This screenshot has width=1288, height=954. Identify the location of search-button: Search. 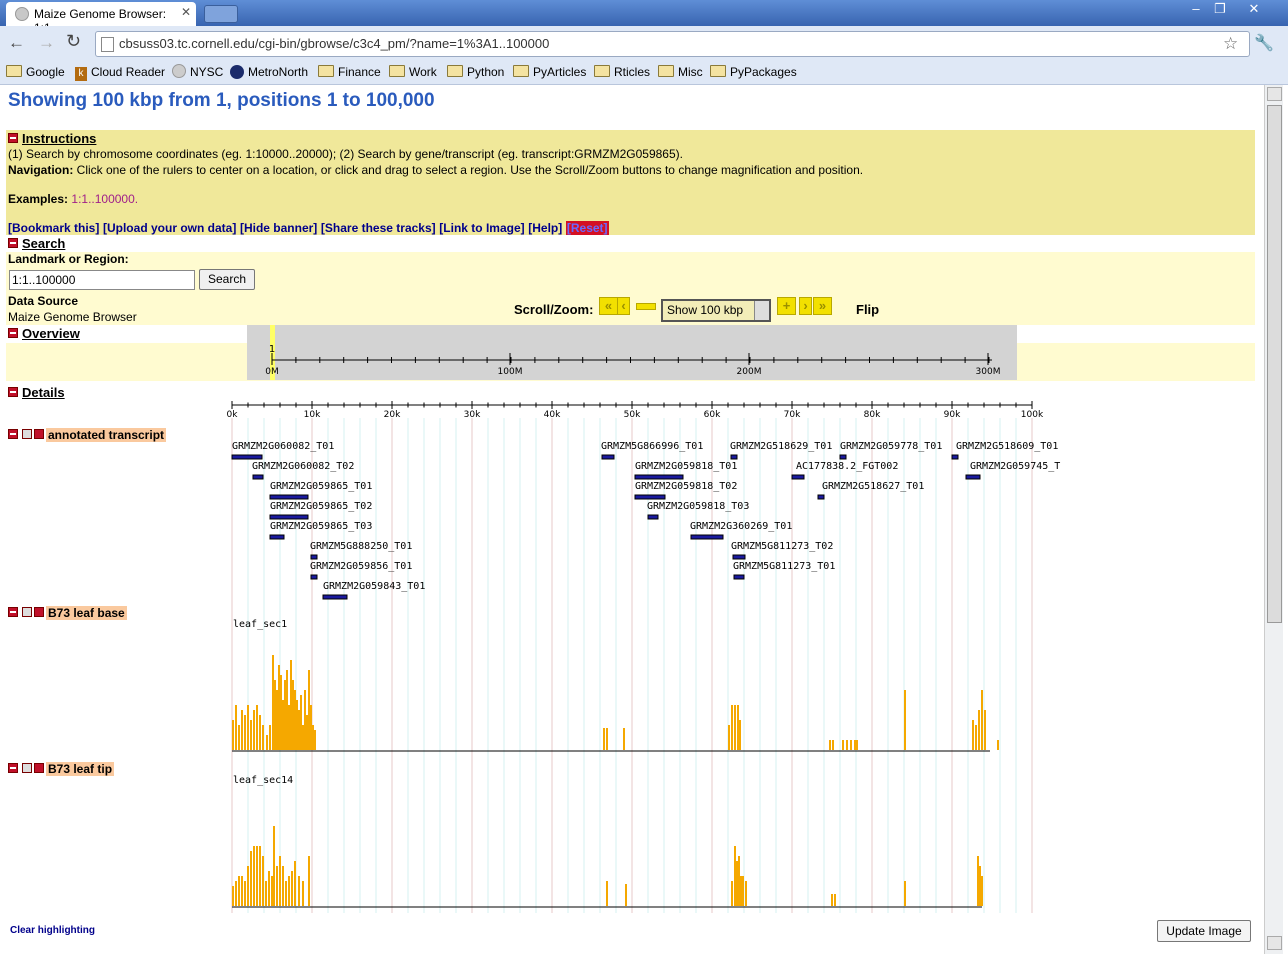
(227, 279).